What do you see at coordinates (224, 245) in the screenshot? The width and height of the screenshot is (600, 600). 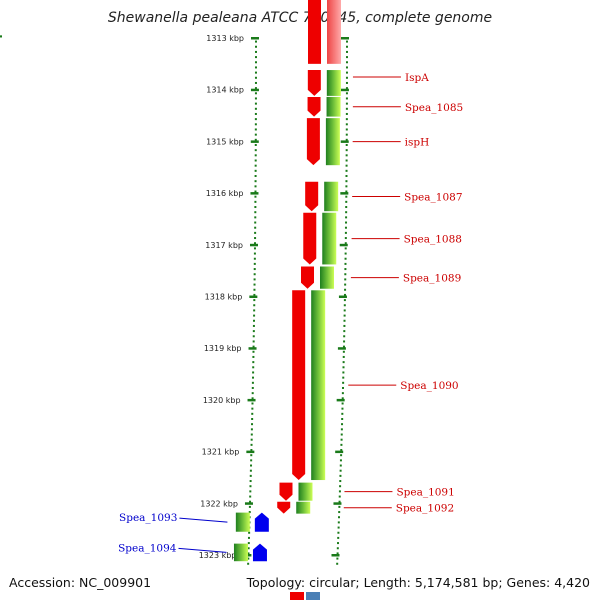 I see `ruler-tick-label: 1317 kbp` at bounding box center [224, 245].